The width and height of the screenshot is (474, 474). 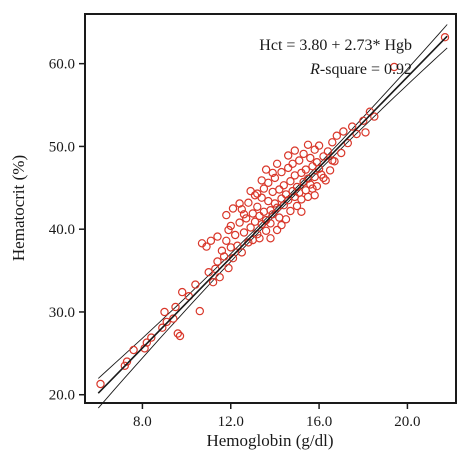 What do you see at coordinates (407, 422) in the screenshot?
I see `x-tick-label: 20.0` at bounding box center [407, 422].